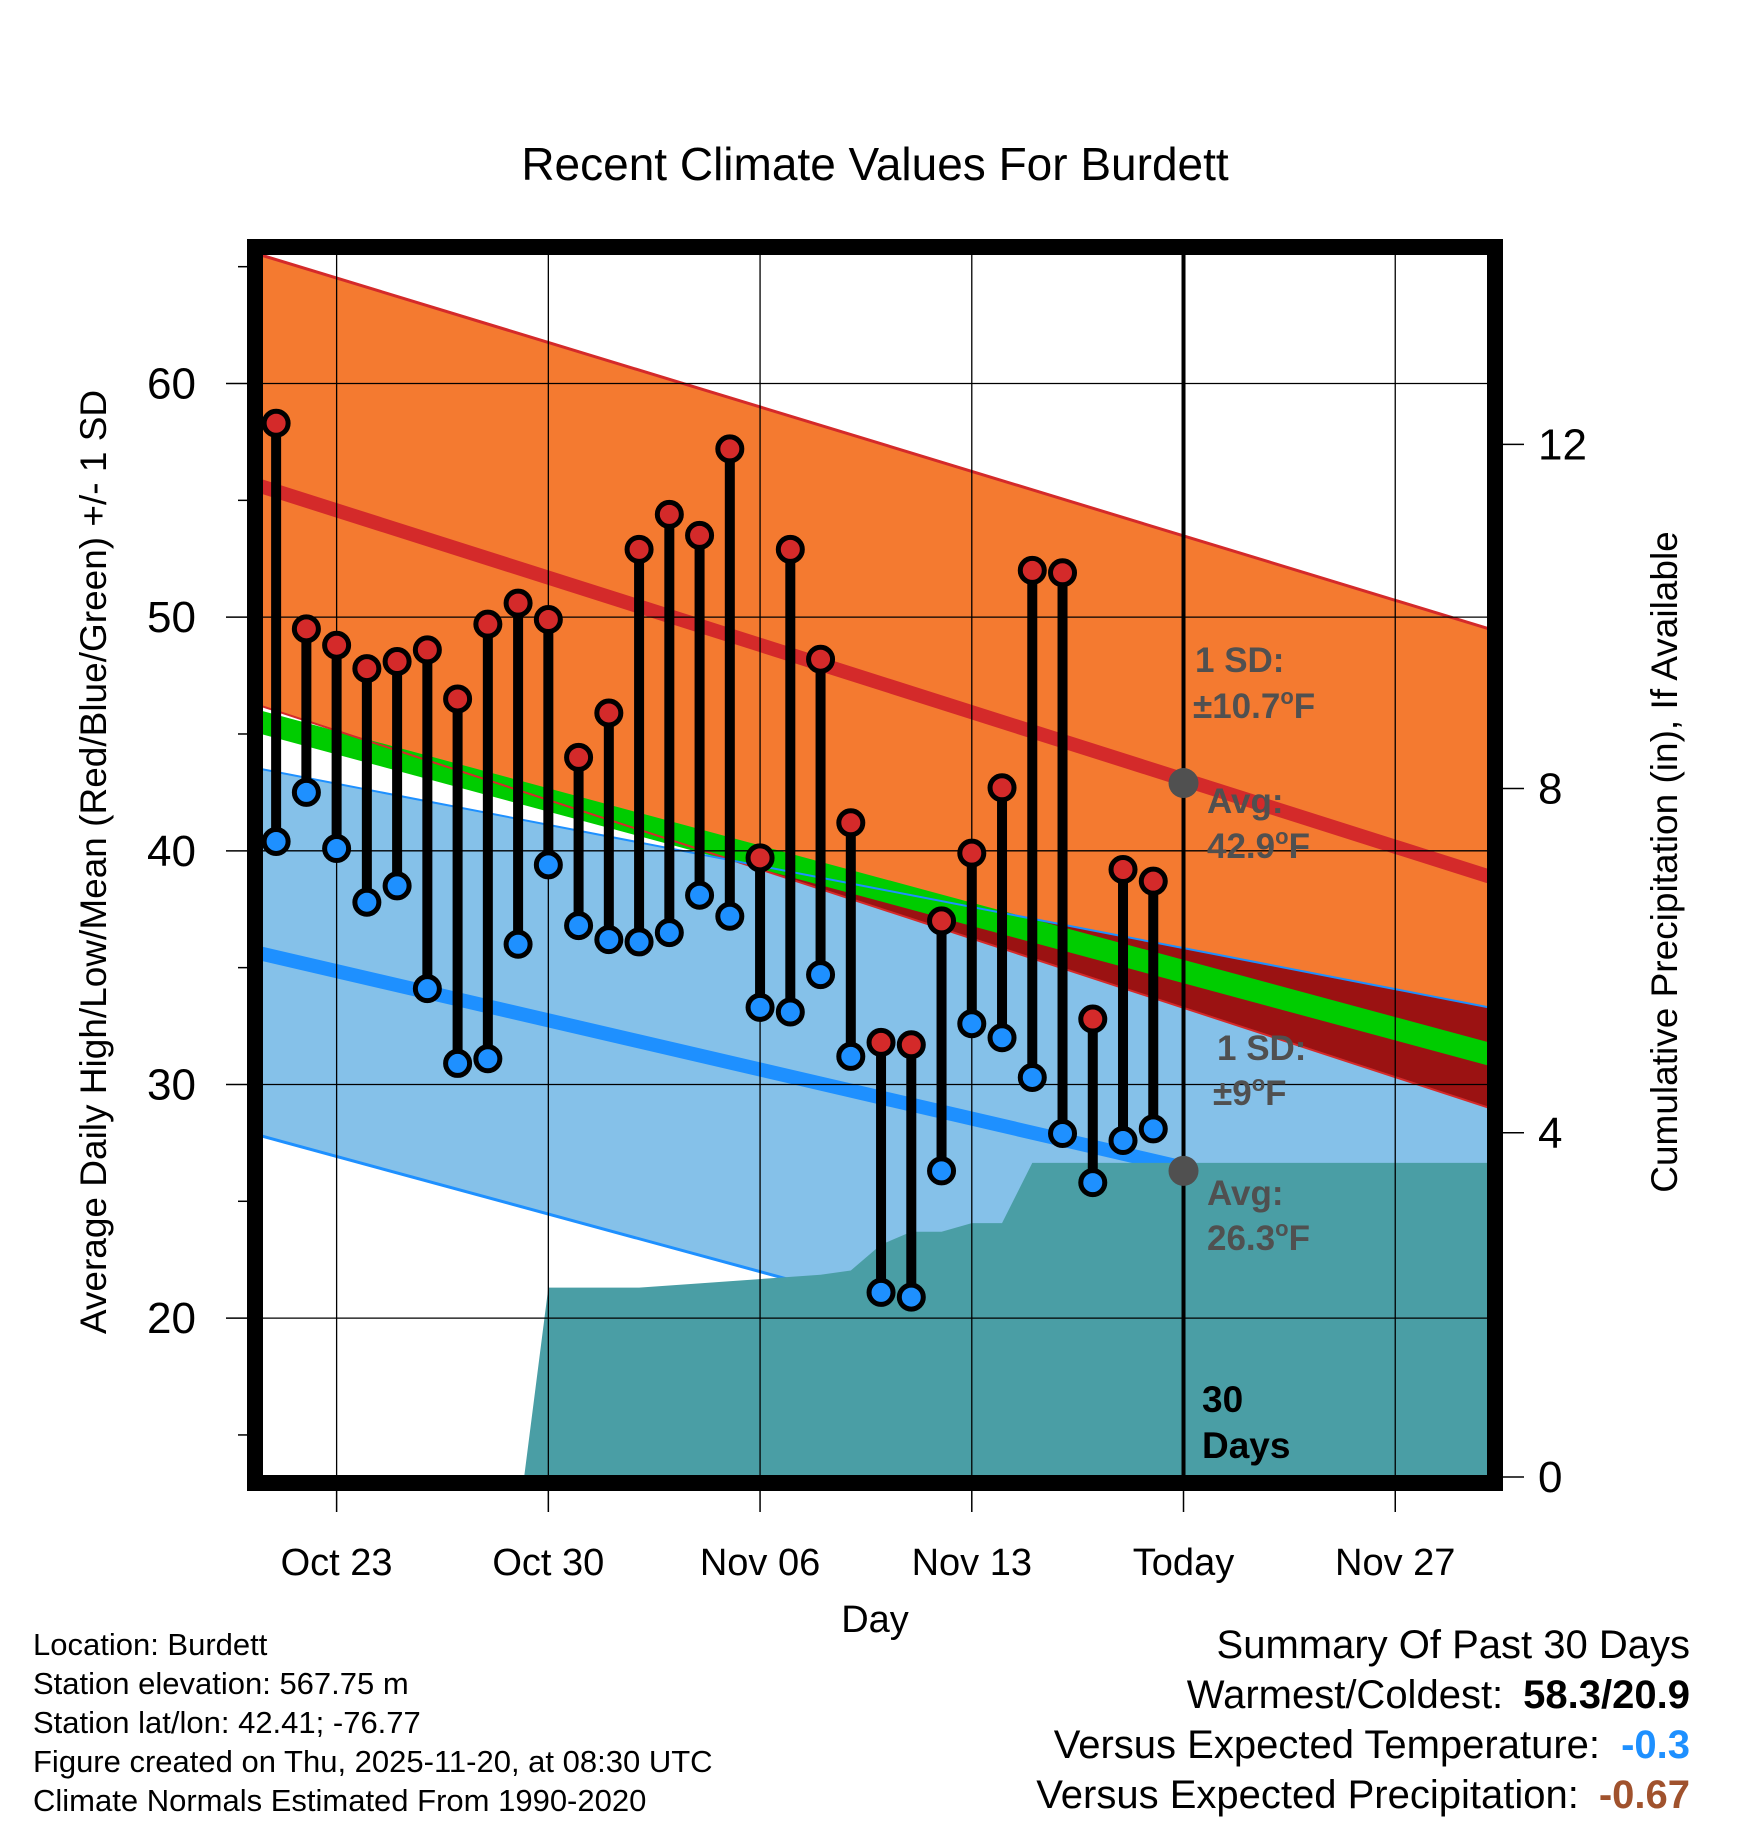 This screenshot has height=1828, width=1748. What do you see at coordinates (1258, 1083) in the screenshot?
I see `low-sd-value-label-degree: o` at bounding box center [1258, 1083].